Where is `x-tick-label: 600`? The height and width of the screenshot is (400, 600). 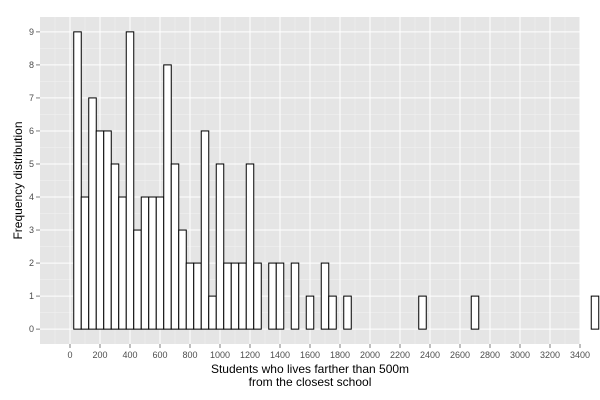 x-tick-label: 600 is located at coordinates (159, 355).